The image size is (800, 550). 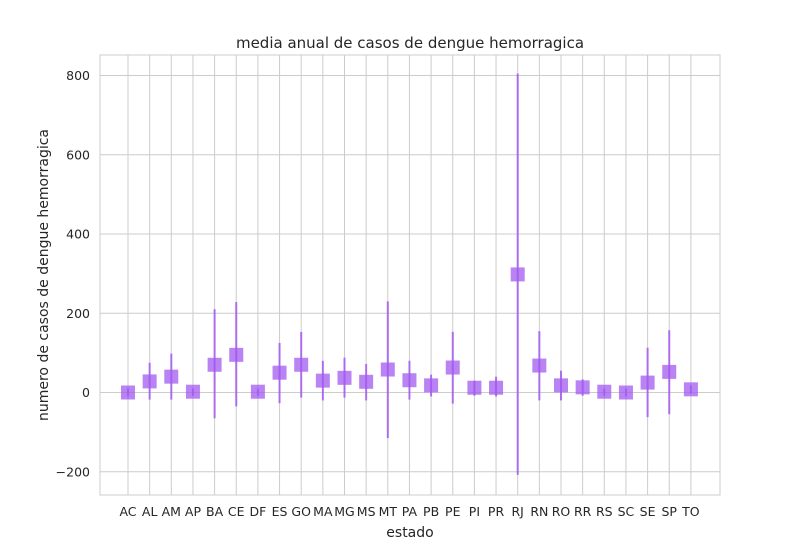 What do you see at coordinates (301, 511) in the screenshot?
I see `x-tick-label: GO` at bounding box center [301, 511].